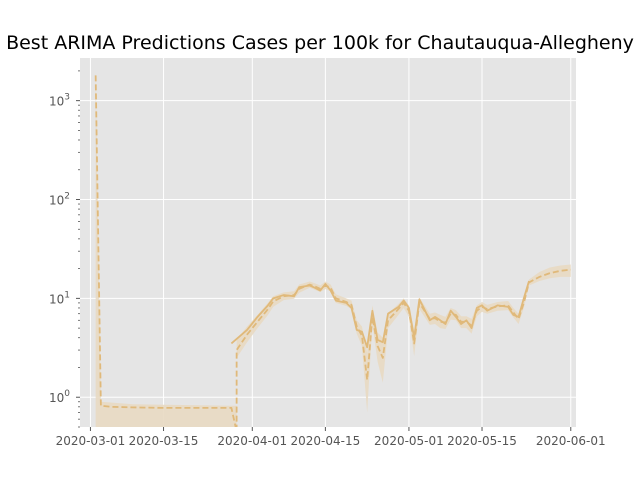  Describe the element at coordinates (482, 441) in the screenshot. I see `x-tick-label: 2020-05-15` at that location.